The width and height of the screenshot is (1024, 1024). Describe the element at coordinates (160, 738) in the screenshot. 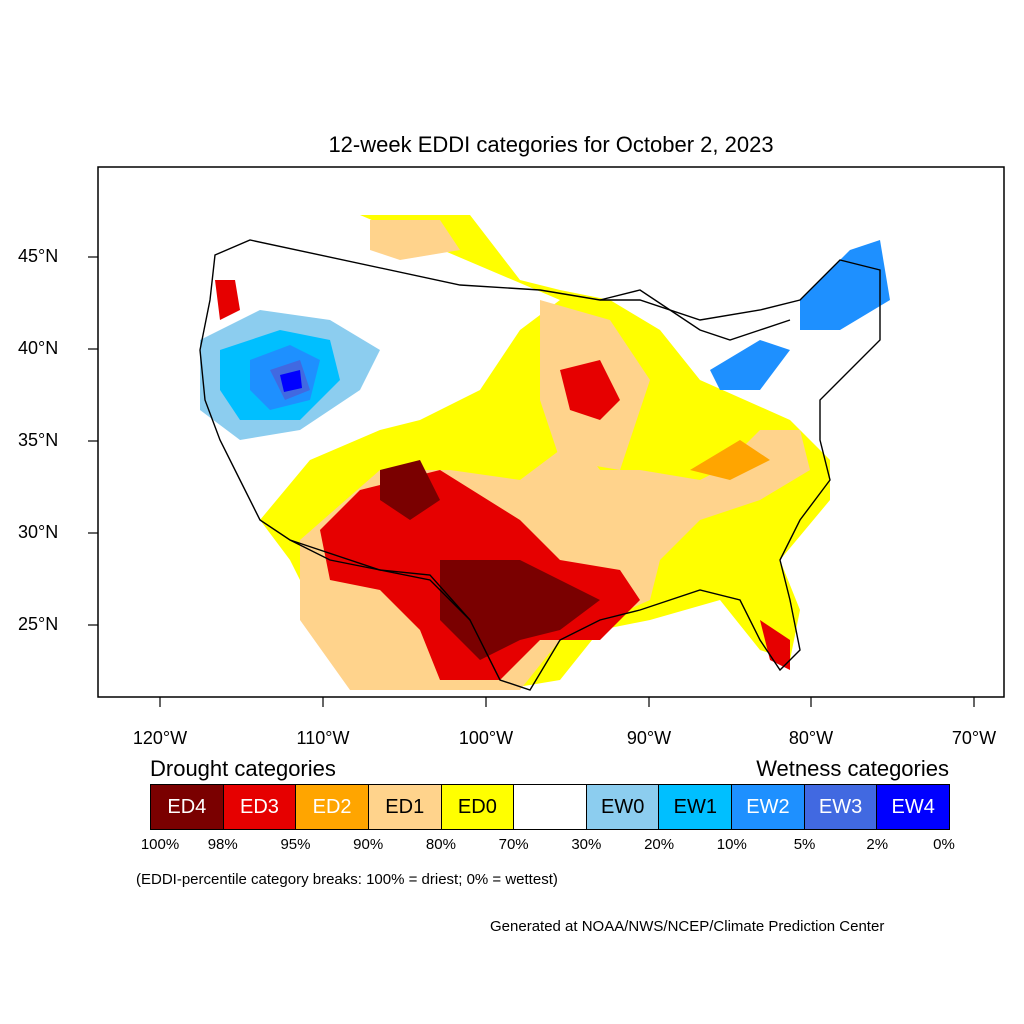

I see `lon-label-120: 120°W` at that location.